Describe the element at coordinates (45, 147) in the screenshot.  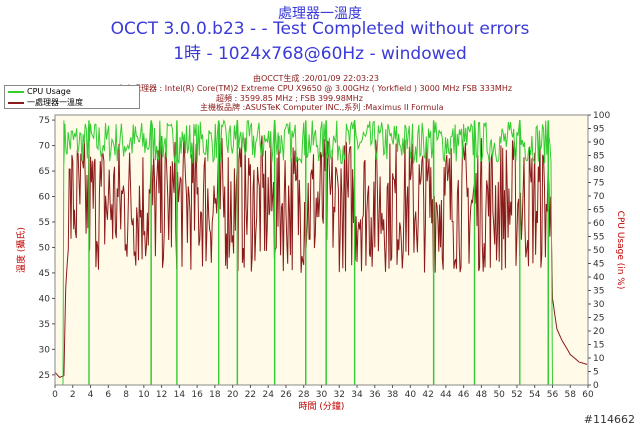
I see `y-left-tick-label: 70` at that location.